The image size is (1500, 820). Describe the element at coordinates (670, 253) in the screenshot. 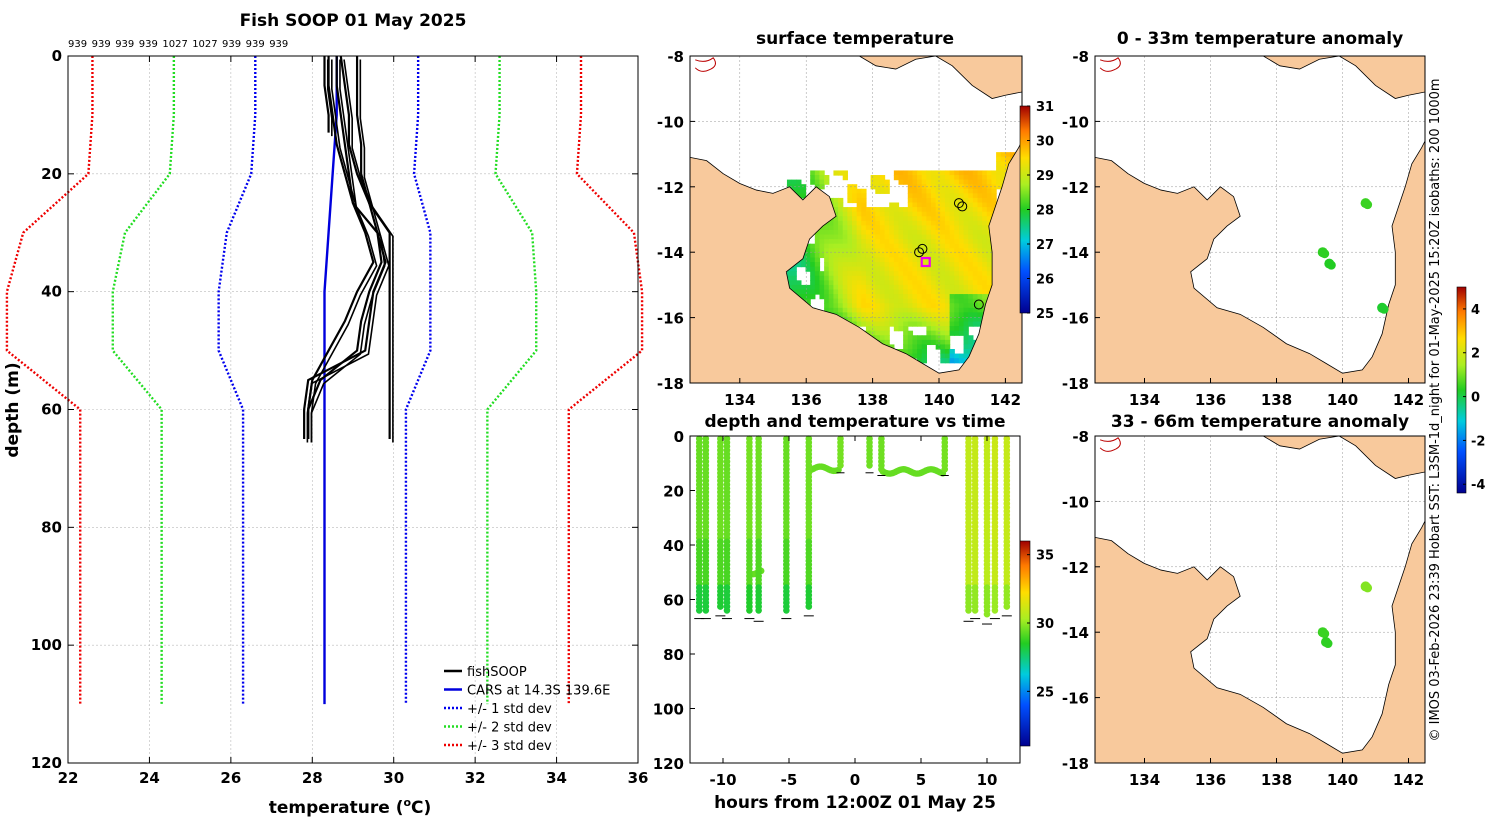

I see `y-tick-label: -14` at that location.